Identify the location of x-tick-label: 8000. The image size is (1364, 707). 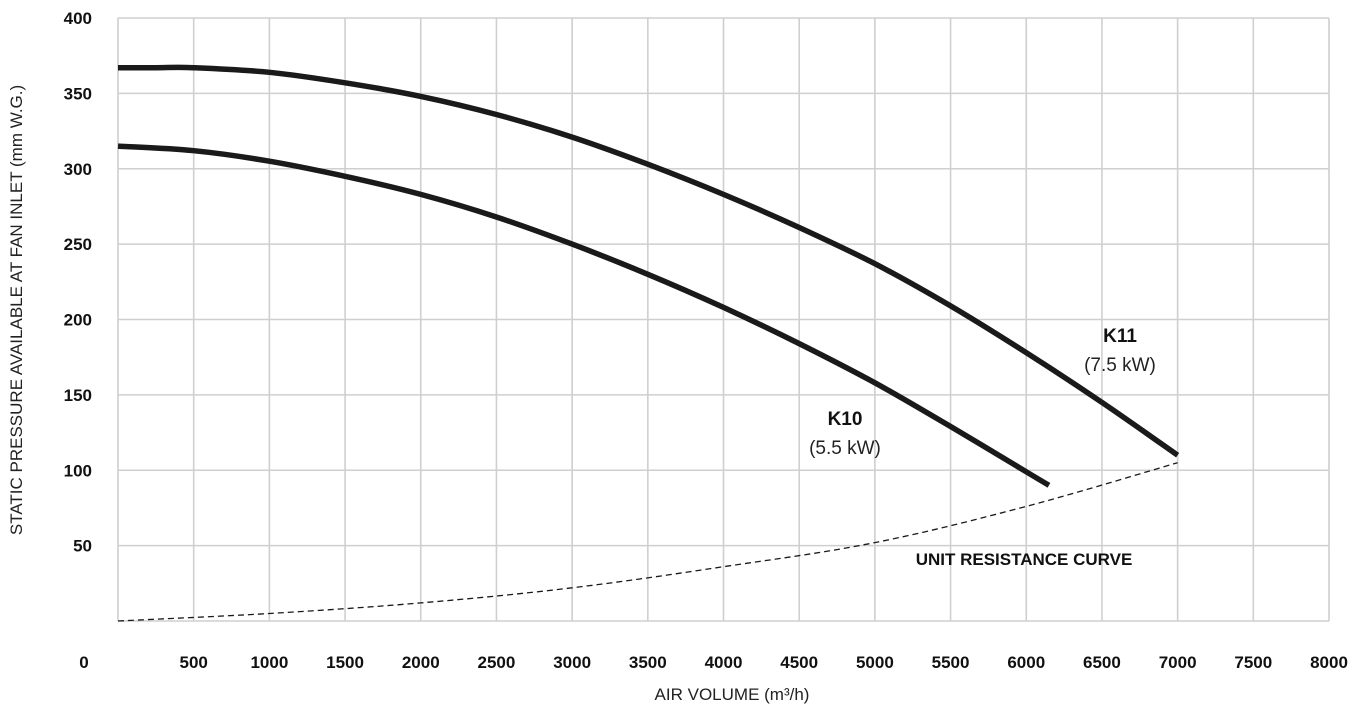
(1329, 662).